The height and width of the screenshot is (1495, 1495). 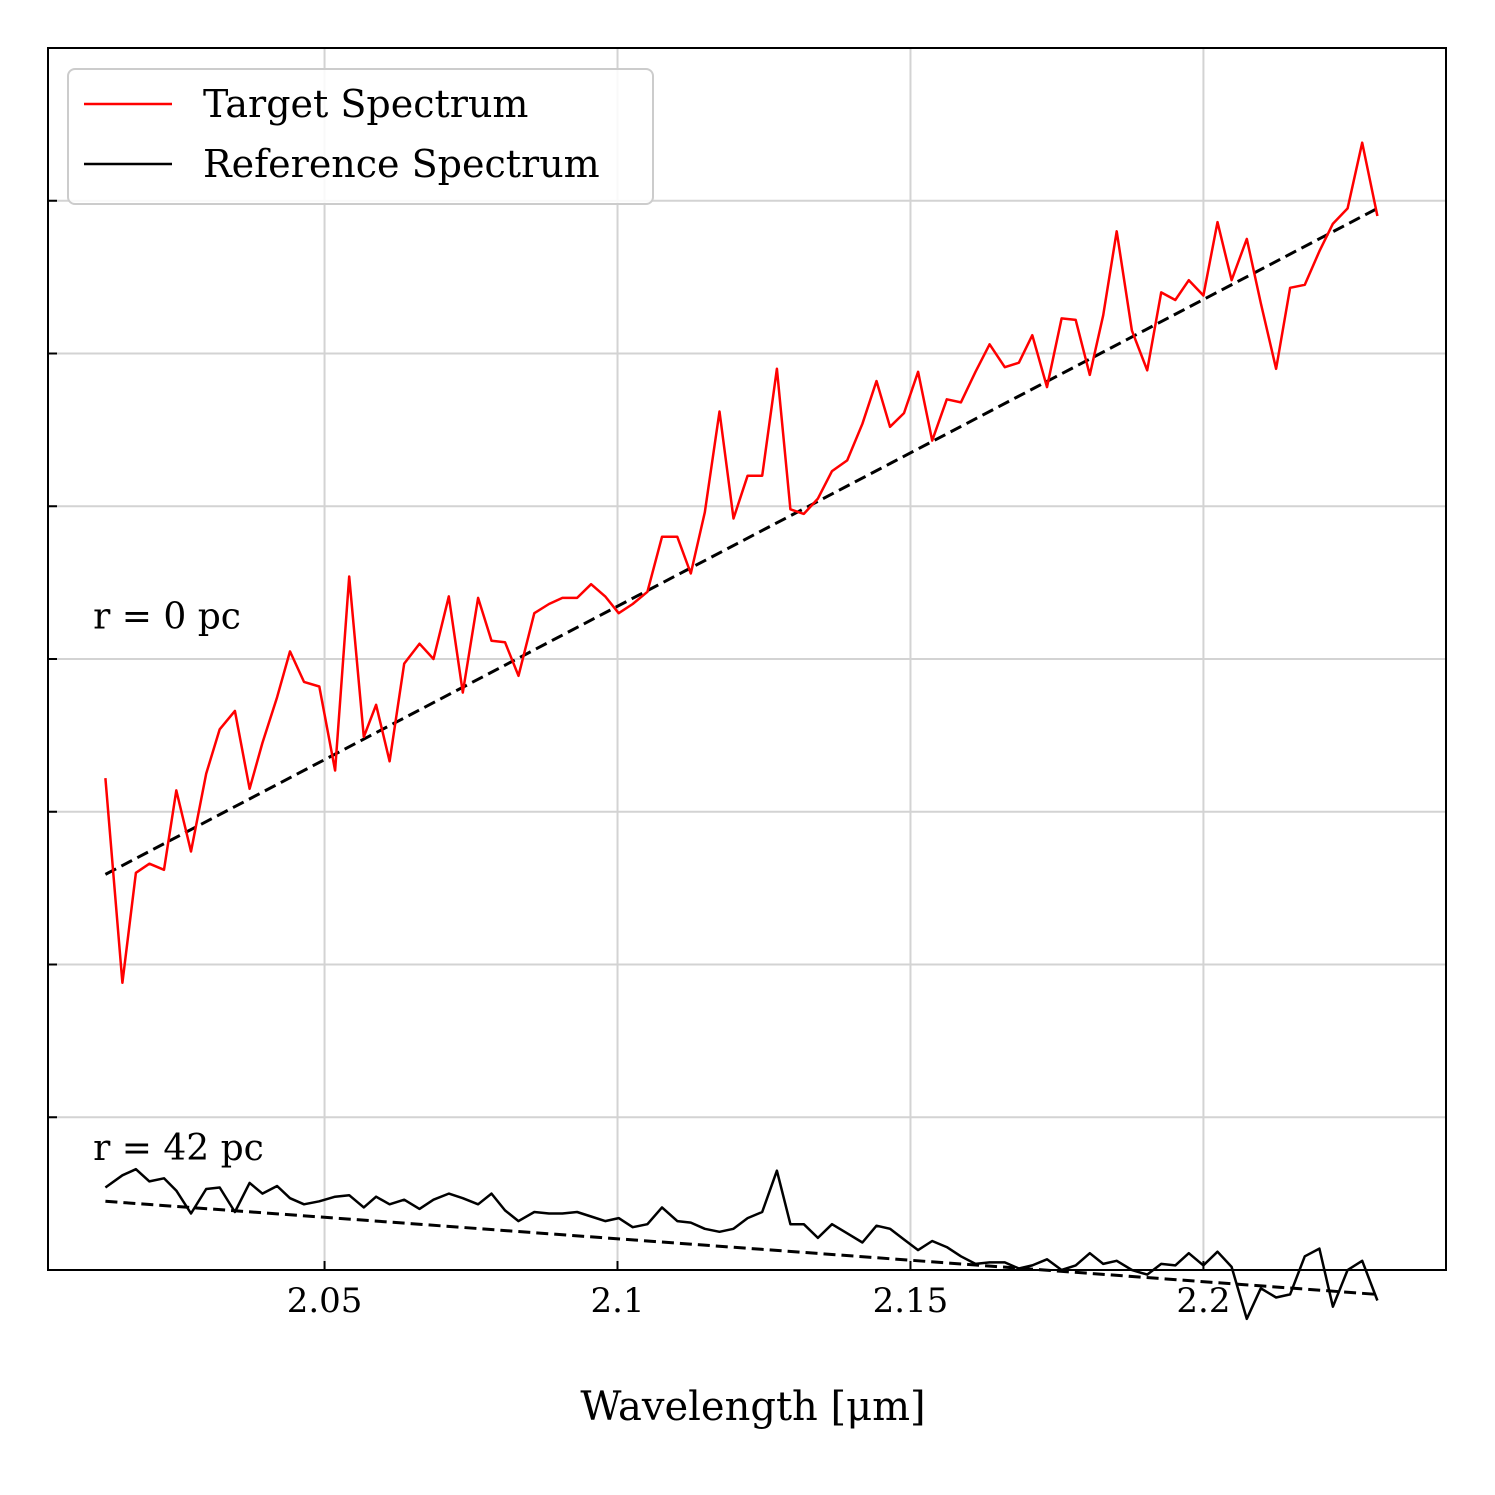 I want to click on series-line-reference, so click(x=741, y=1244).